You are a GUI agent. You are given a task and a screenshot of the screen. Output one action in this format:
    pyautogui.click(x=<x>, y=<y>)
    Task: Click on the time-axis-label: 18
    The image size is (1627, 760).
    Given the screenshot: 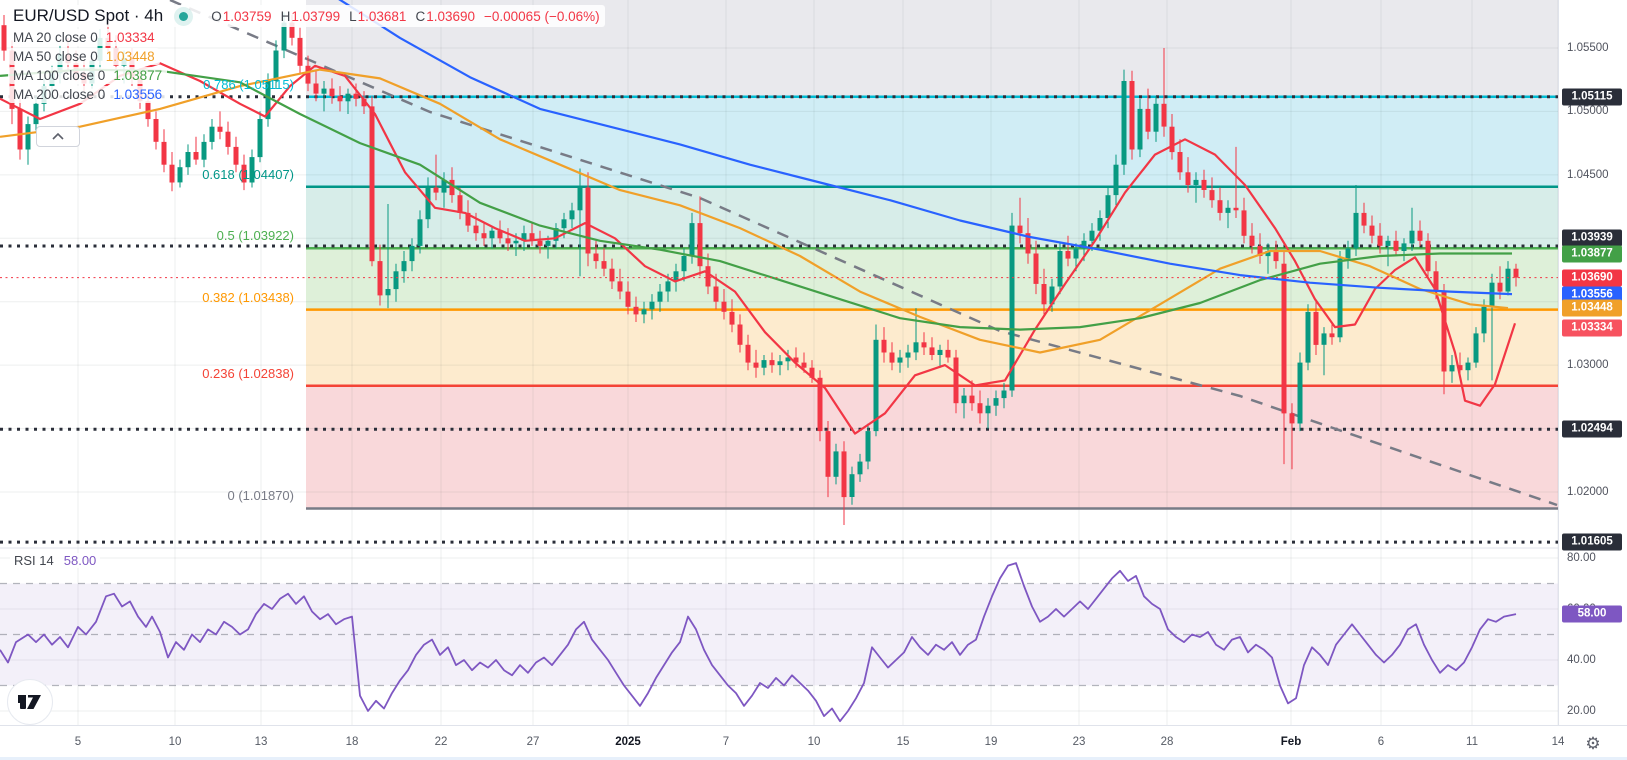 What is the action you would take?
    pyautogui.click(x=352, y=742)
    